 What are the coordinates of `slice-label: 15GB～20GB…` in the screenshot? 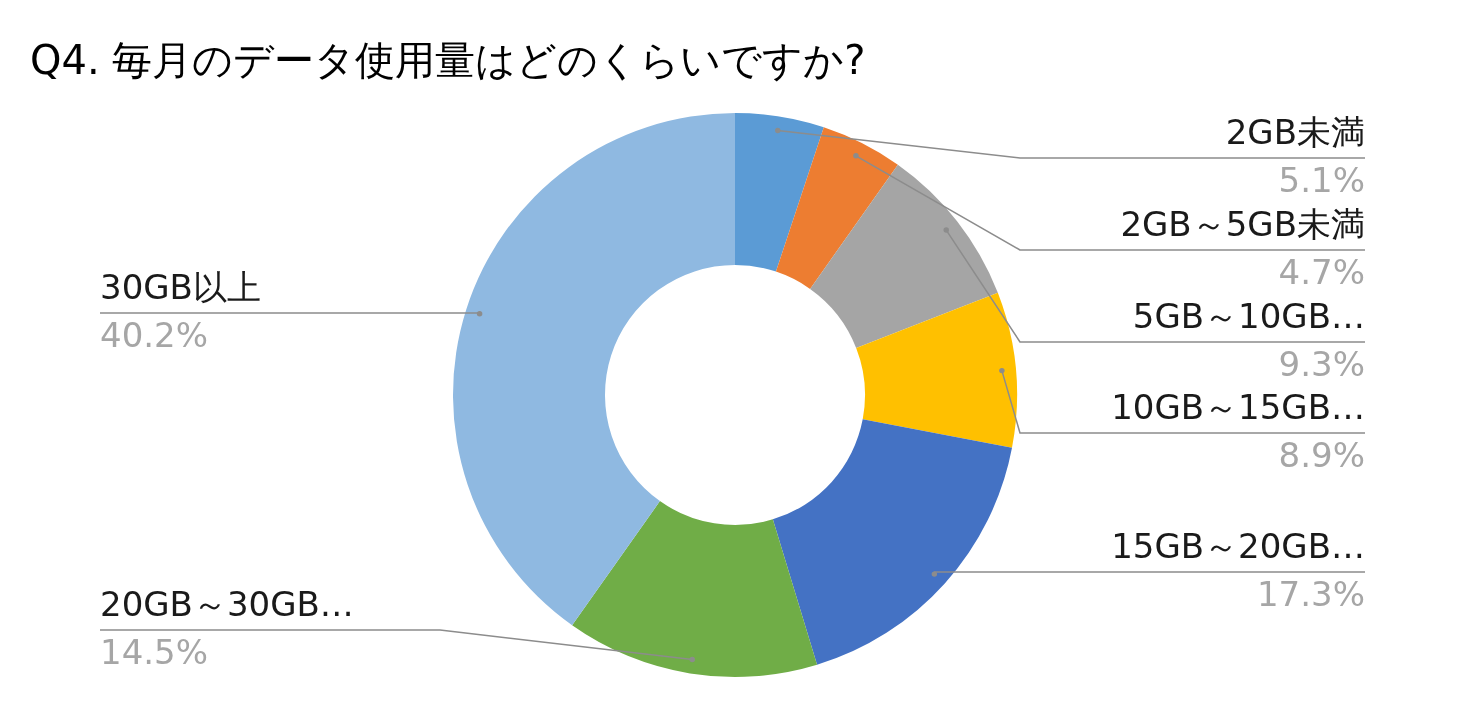 It's located at (1238, 546).